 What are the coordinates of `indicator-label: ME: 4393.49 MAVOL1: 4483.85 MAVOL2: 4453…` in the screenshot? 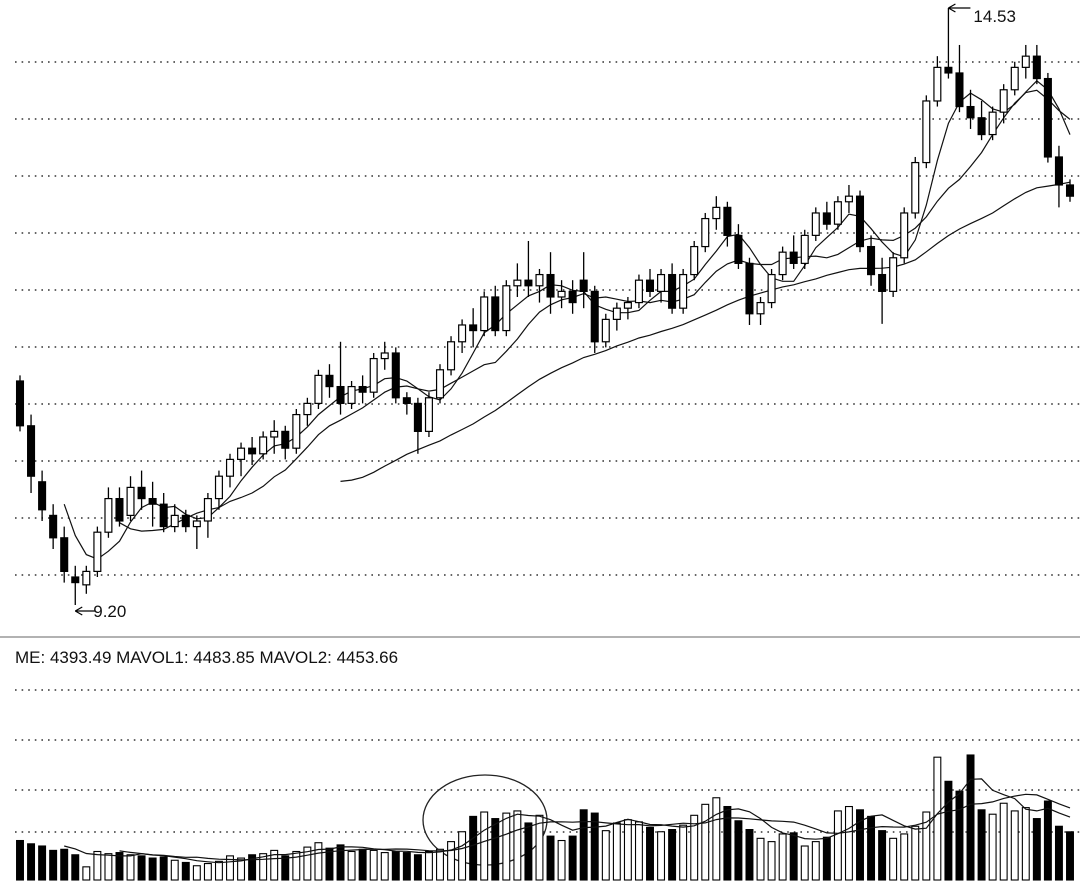 It's located at (206, 657).